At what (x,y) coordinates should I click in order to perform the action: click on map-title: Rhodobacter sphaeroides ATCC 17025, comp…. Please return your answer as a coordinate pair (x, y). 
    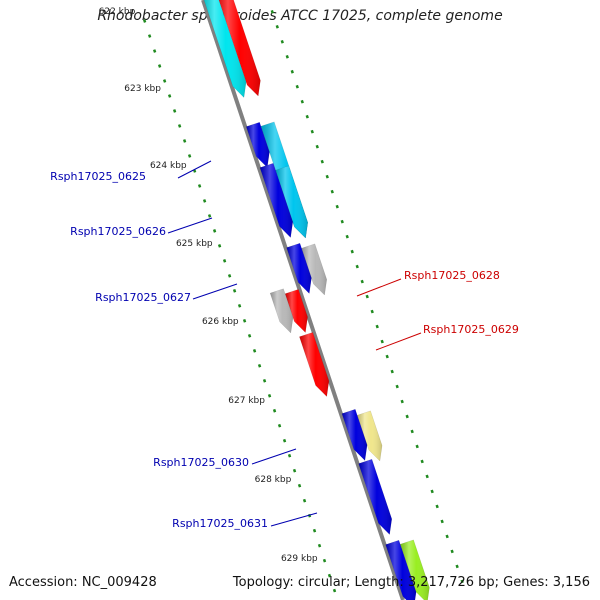
    Looking at the image, I should click on (300, 16).